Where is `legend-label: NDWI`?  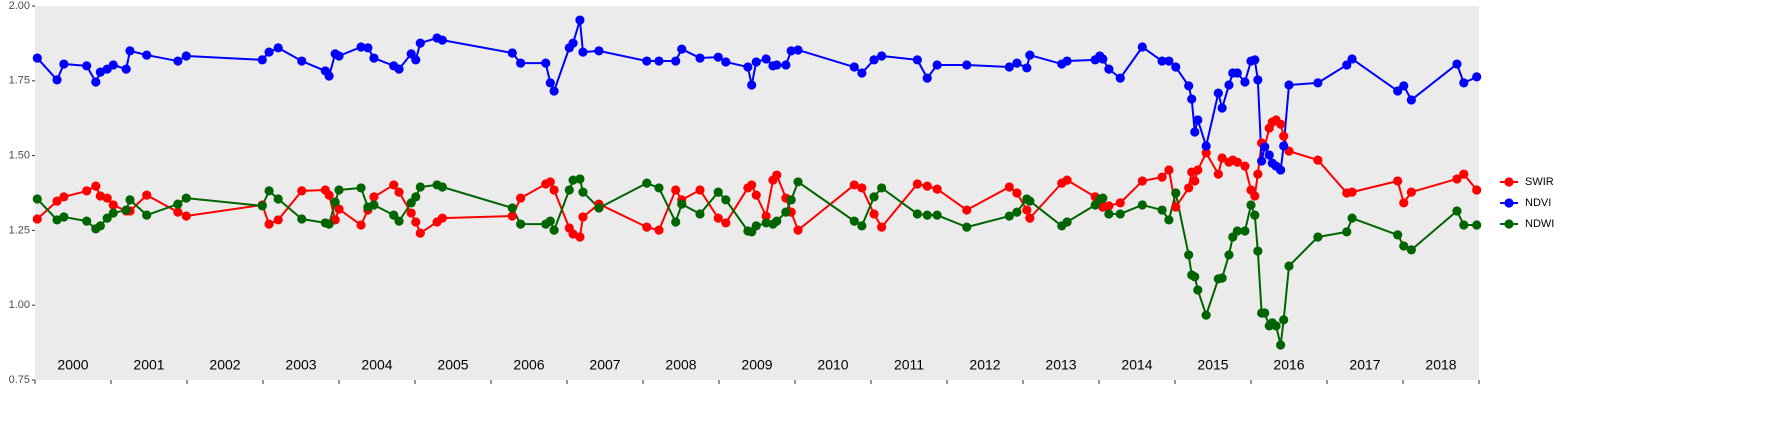 legend-label: NDWI is located at coordinates (1539, 224).